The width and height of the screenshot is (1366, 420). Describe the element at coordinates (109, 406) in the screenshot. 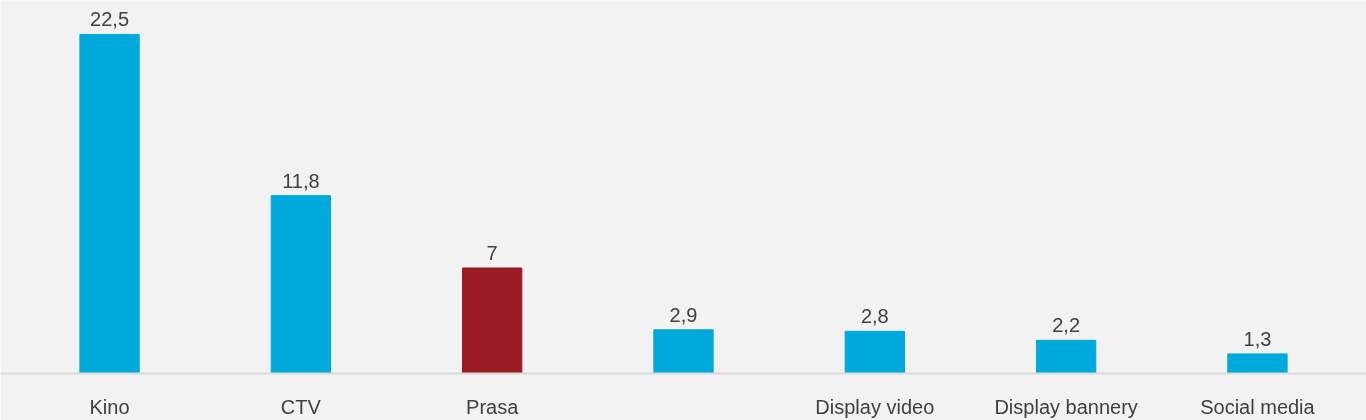

I see `x-tick-label: Kino` at that location.